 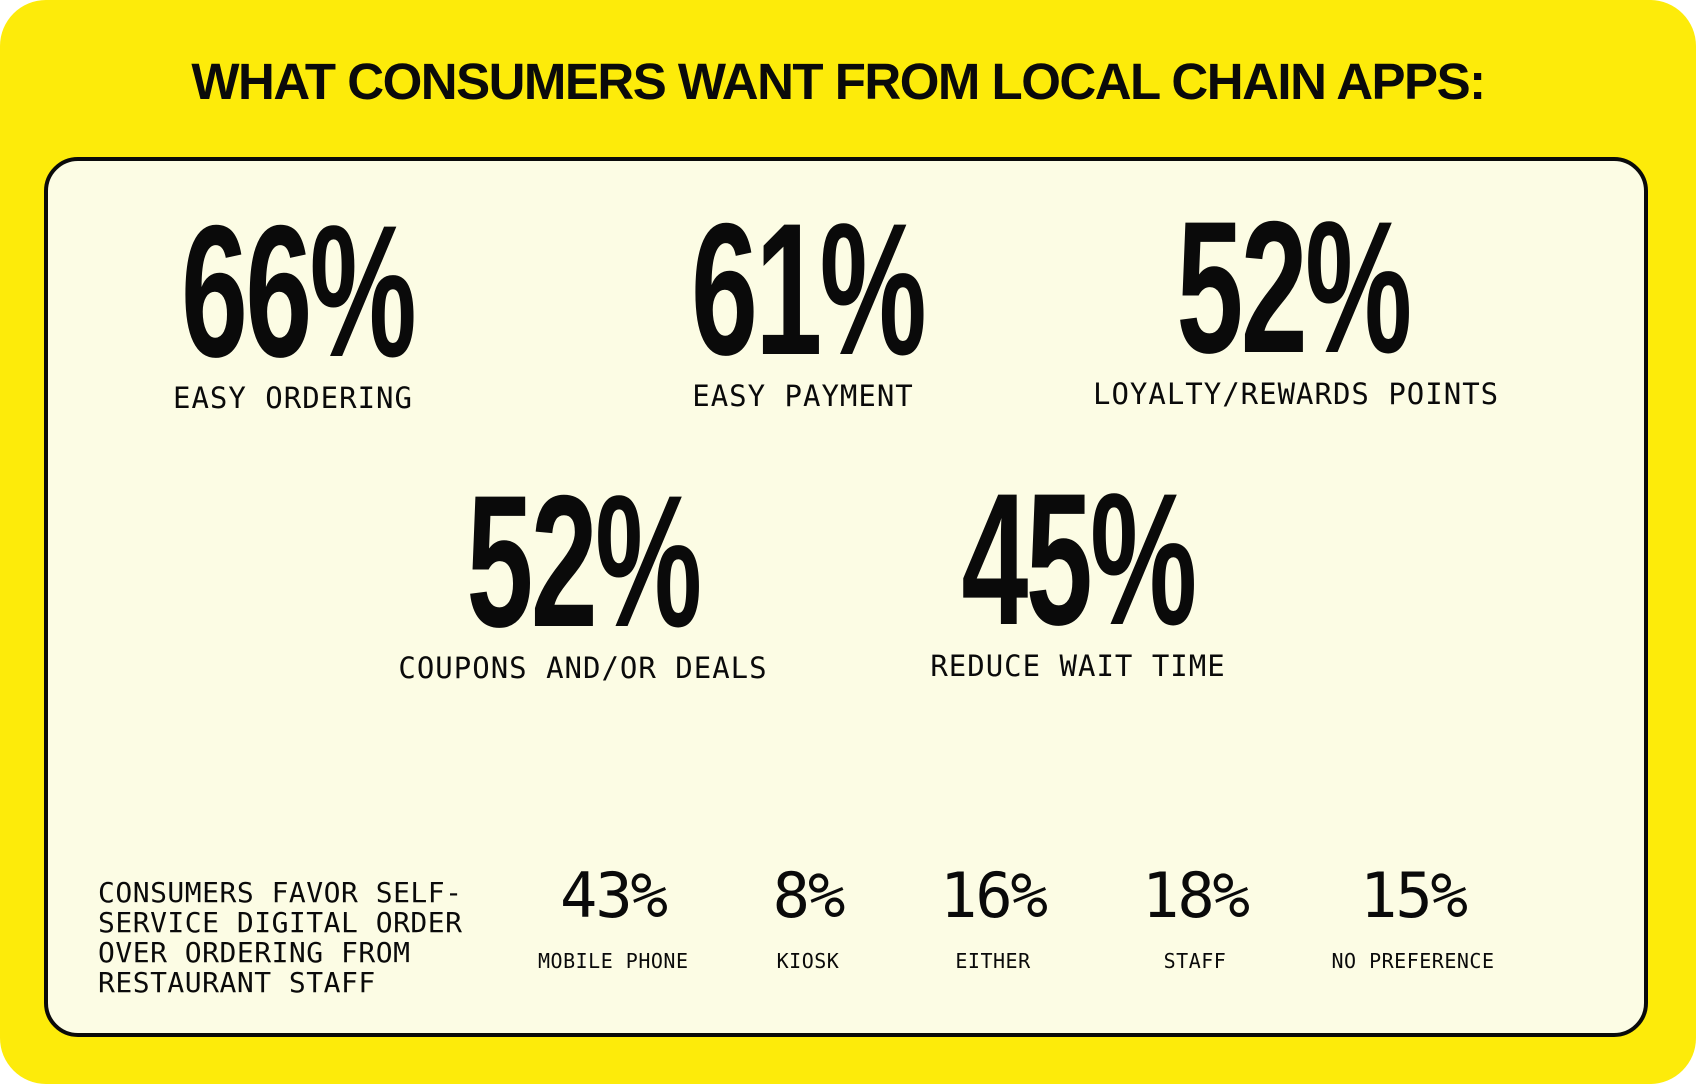 I want to click on preference-staff: 18% STAFF, so click(x=1195, y=916).